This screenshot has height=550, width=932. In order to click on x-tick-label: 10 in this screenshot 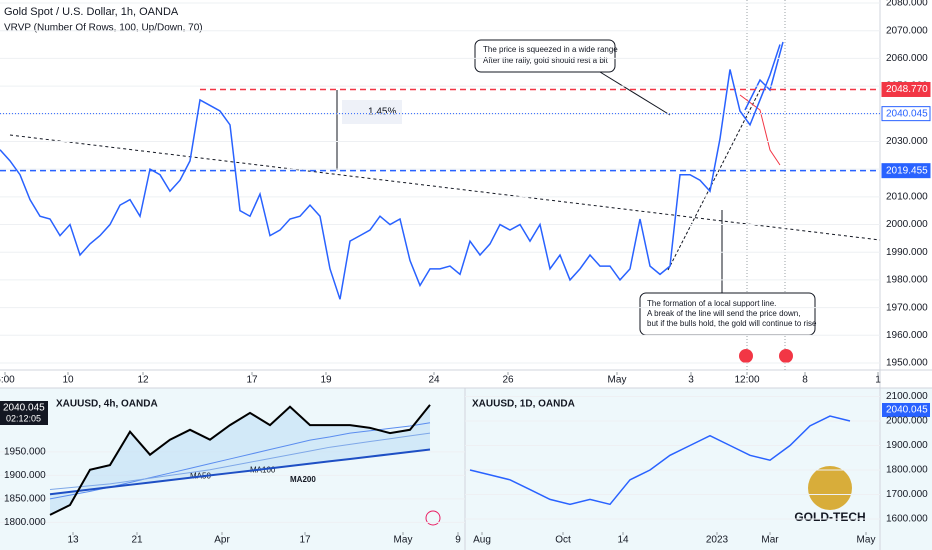, I will do `click(68, 380)`.